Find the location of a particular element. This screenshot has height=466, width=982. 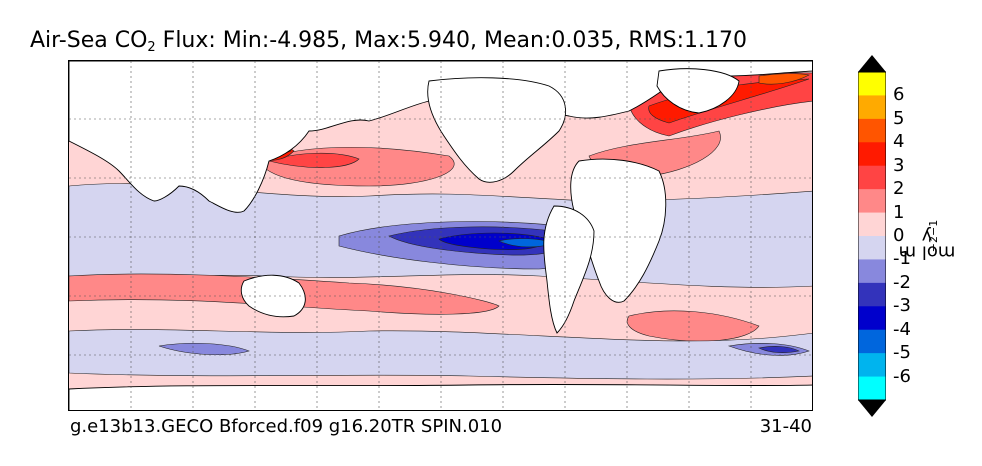

colorbar-tick-label: 5 is located at coordinates (899, 118).